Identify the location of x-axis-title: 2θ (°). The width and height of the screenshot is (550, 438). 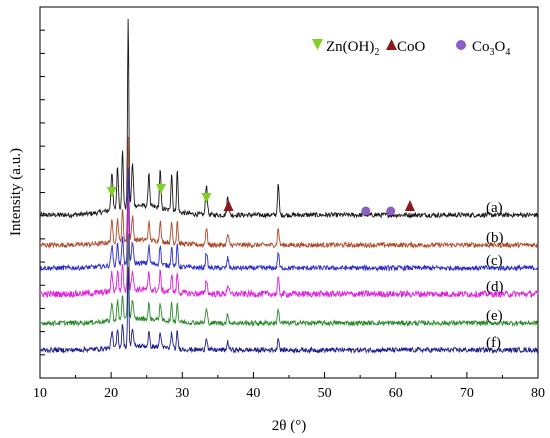
(289, 426).